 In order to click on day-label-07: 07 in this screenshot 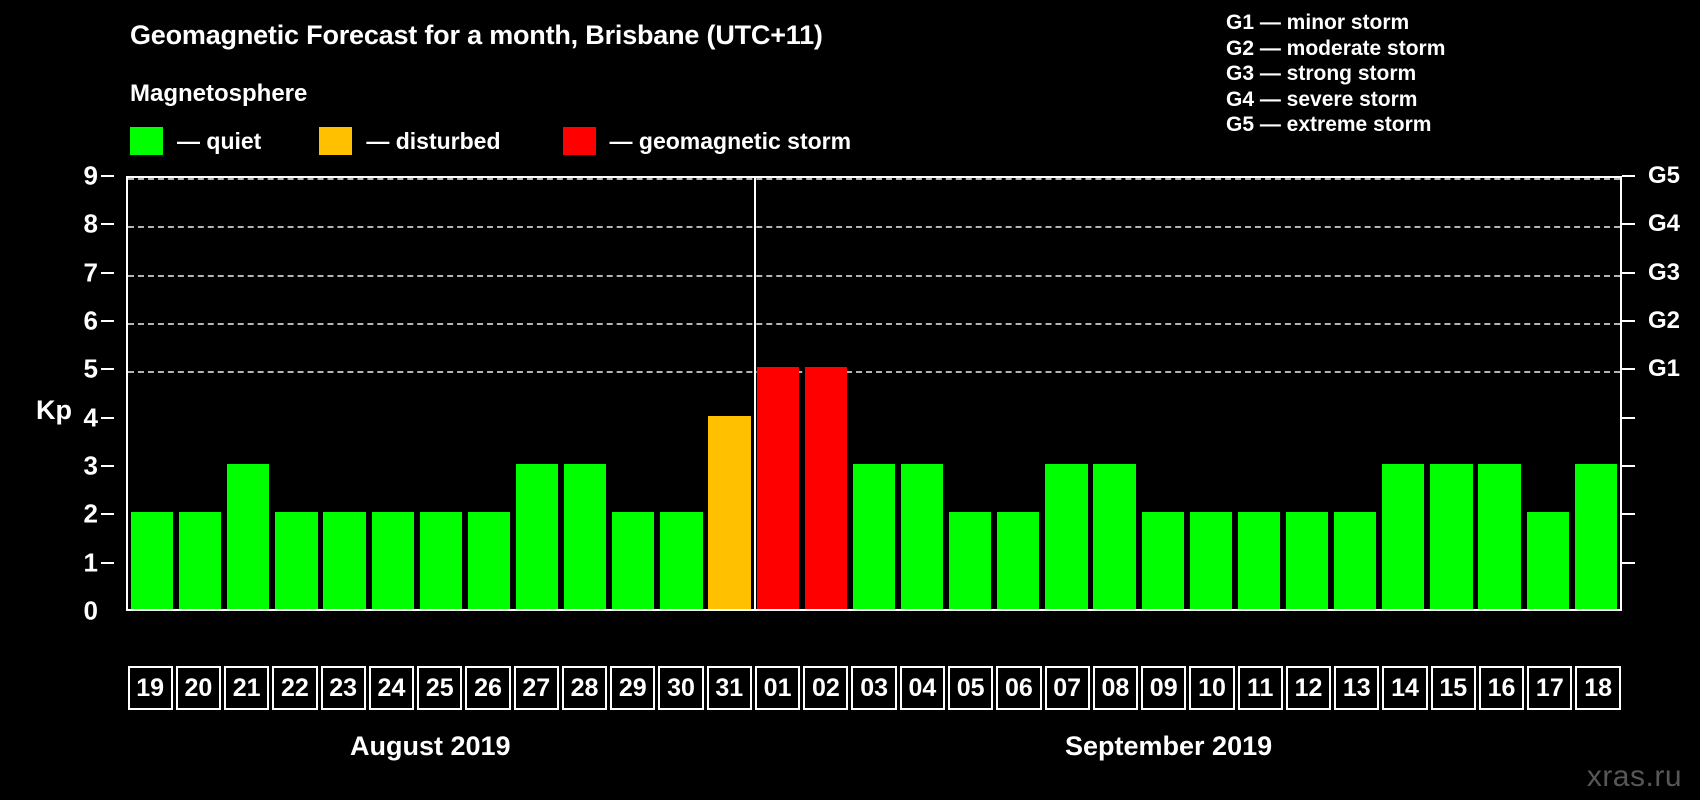, I will do `click(1067, 688)`.